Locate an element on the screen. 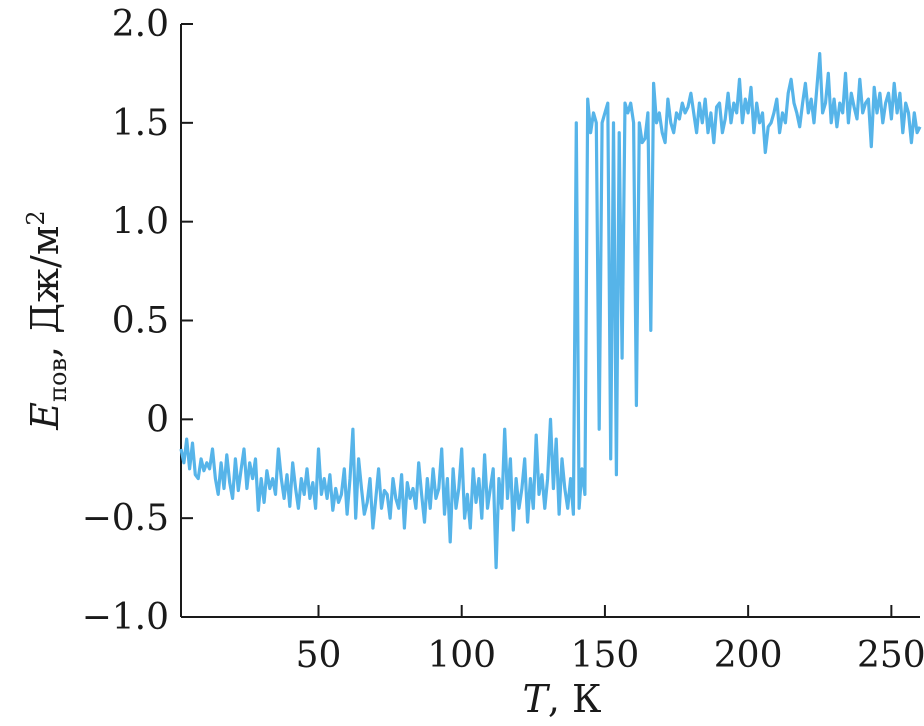  x-axis-label-var: T is located at coordinates (537, 699).